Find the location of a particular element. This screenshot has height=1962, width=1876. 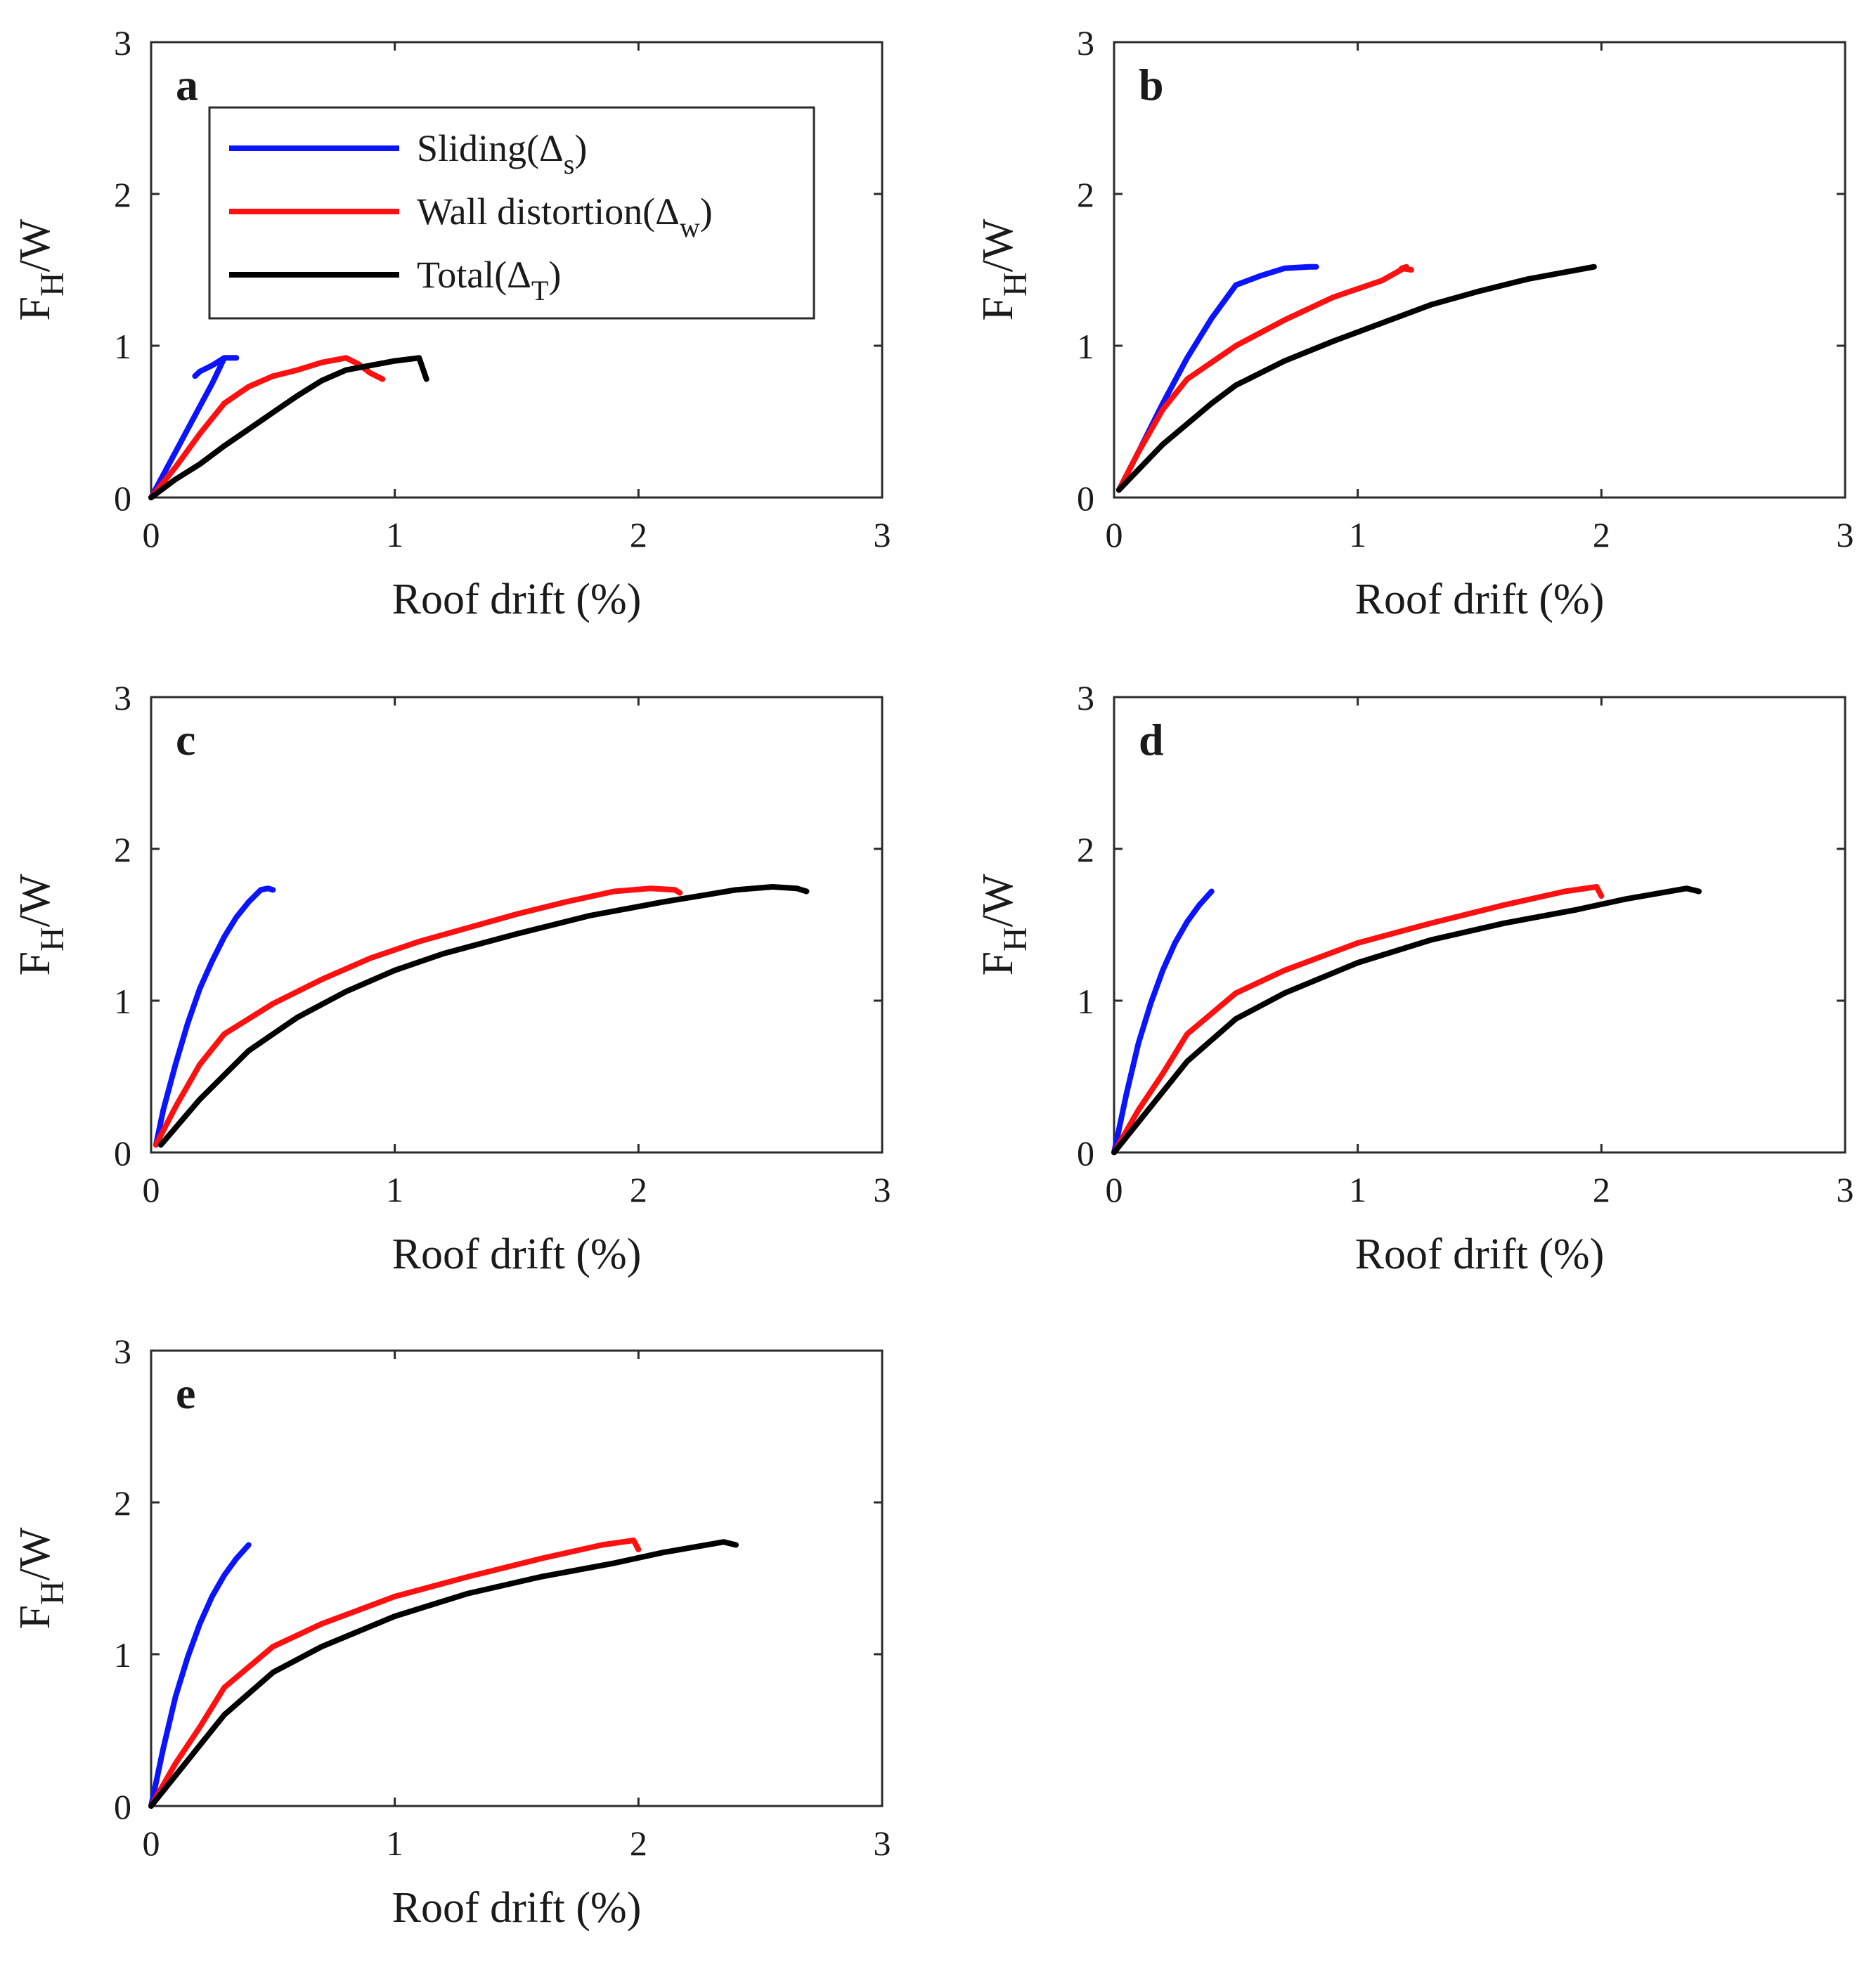

panel-a: 0 1 2 3 0 1 2 3 Roof drift (%) FH/W a is located at coordinates (451, 323).